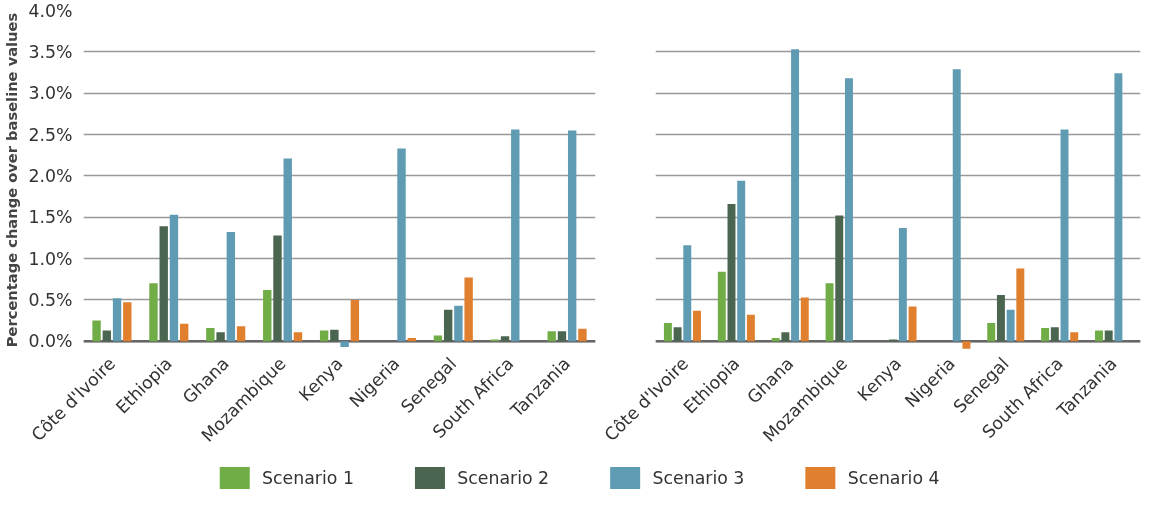 The height and width of the screenshot is (511, 1152). I want to click on legend-label: Scenario 1, so click(308, 478).